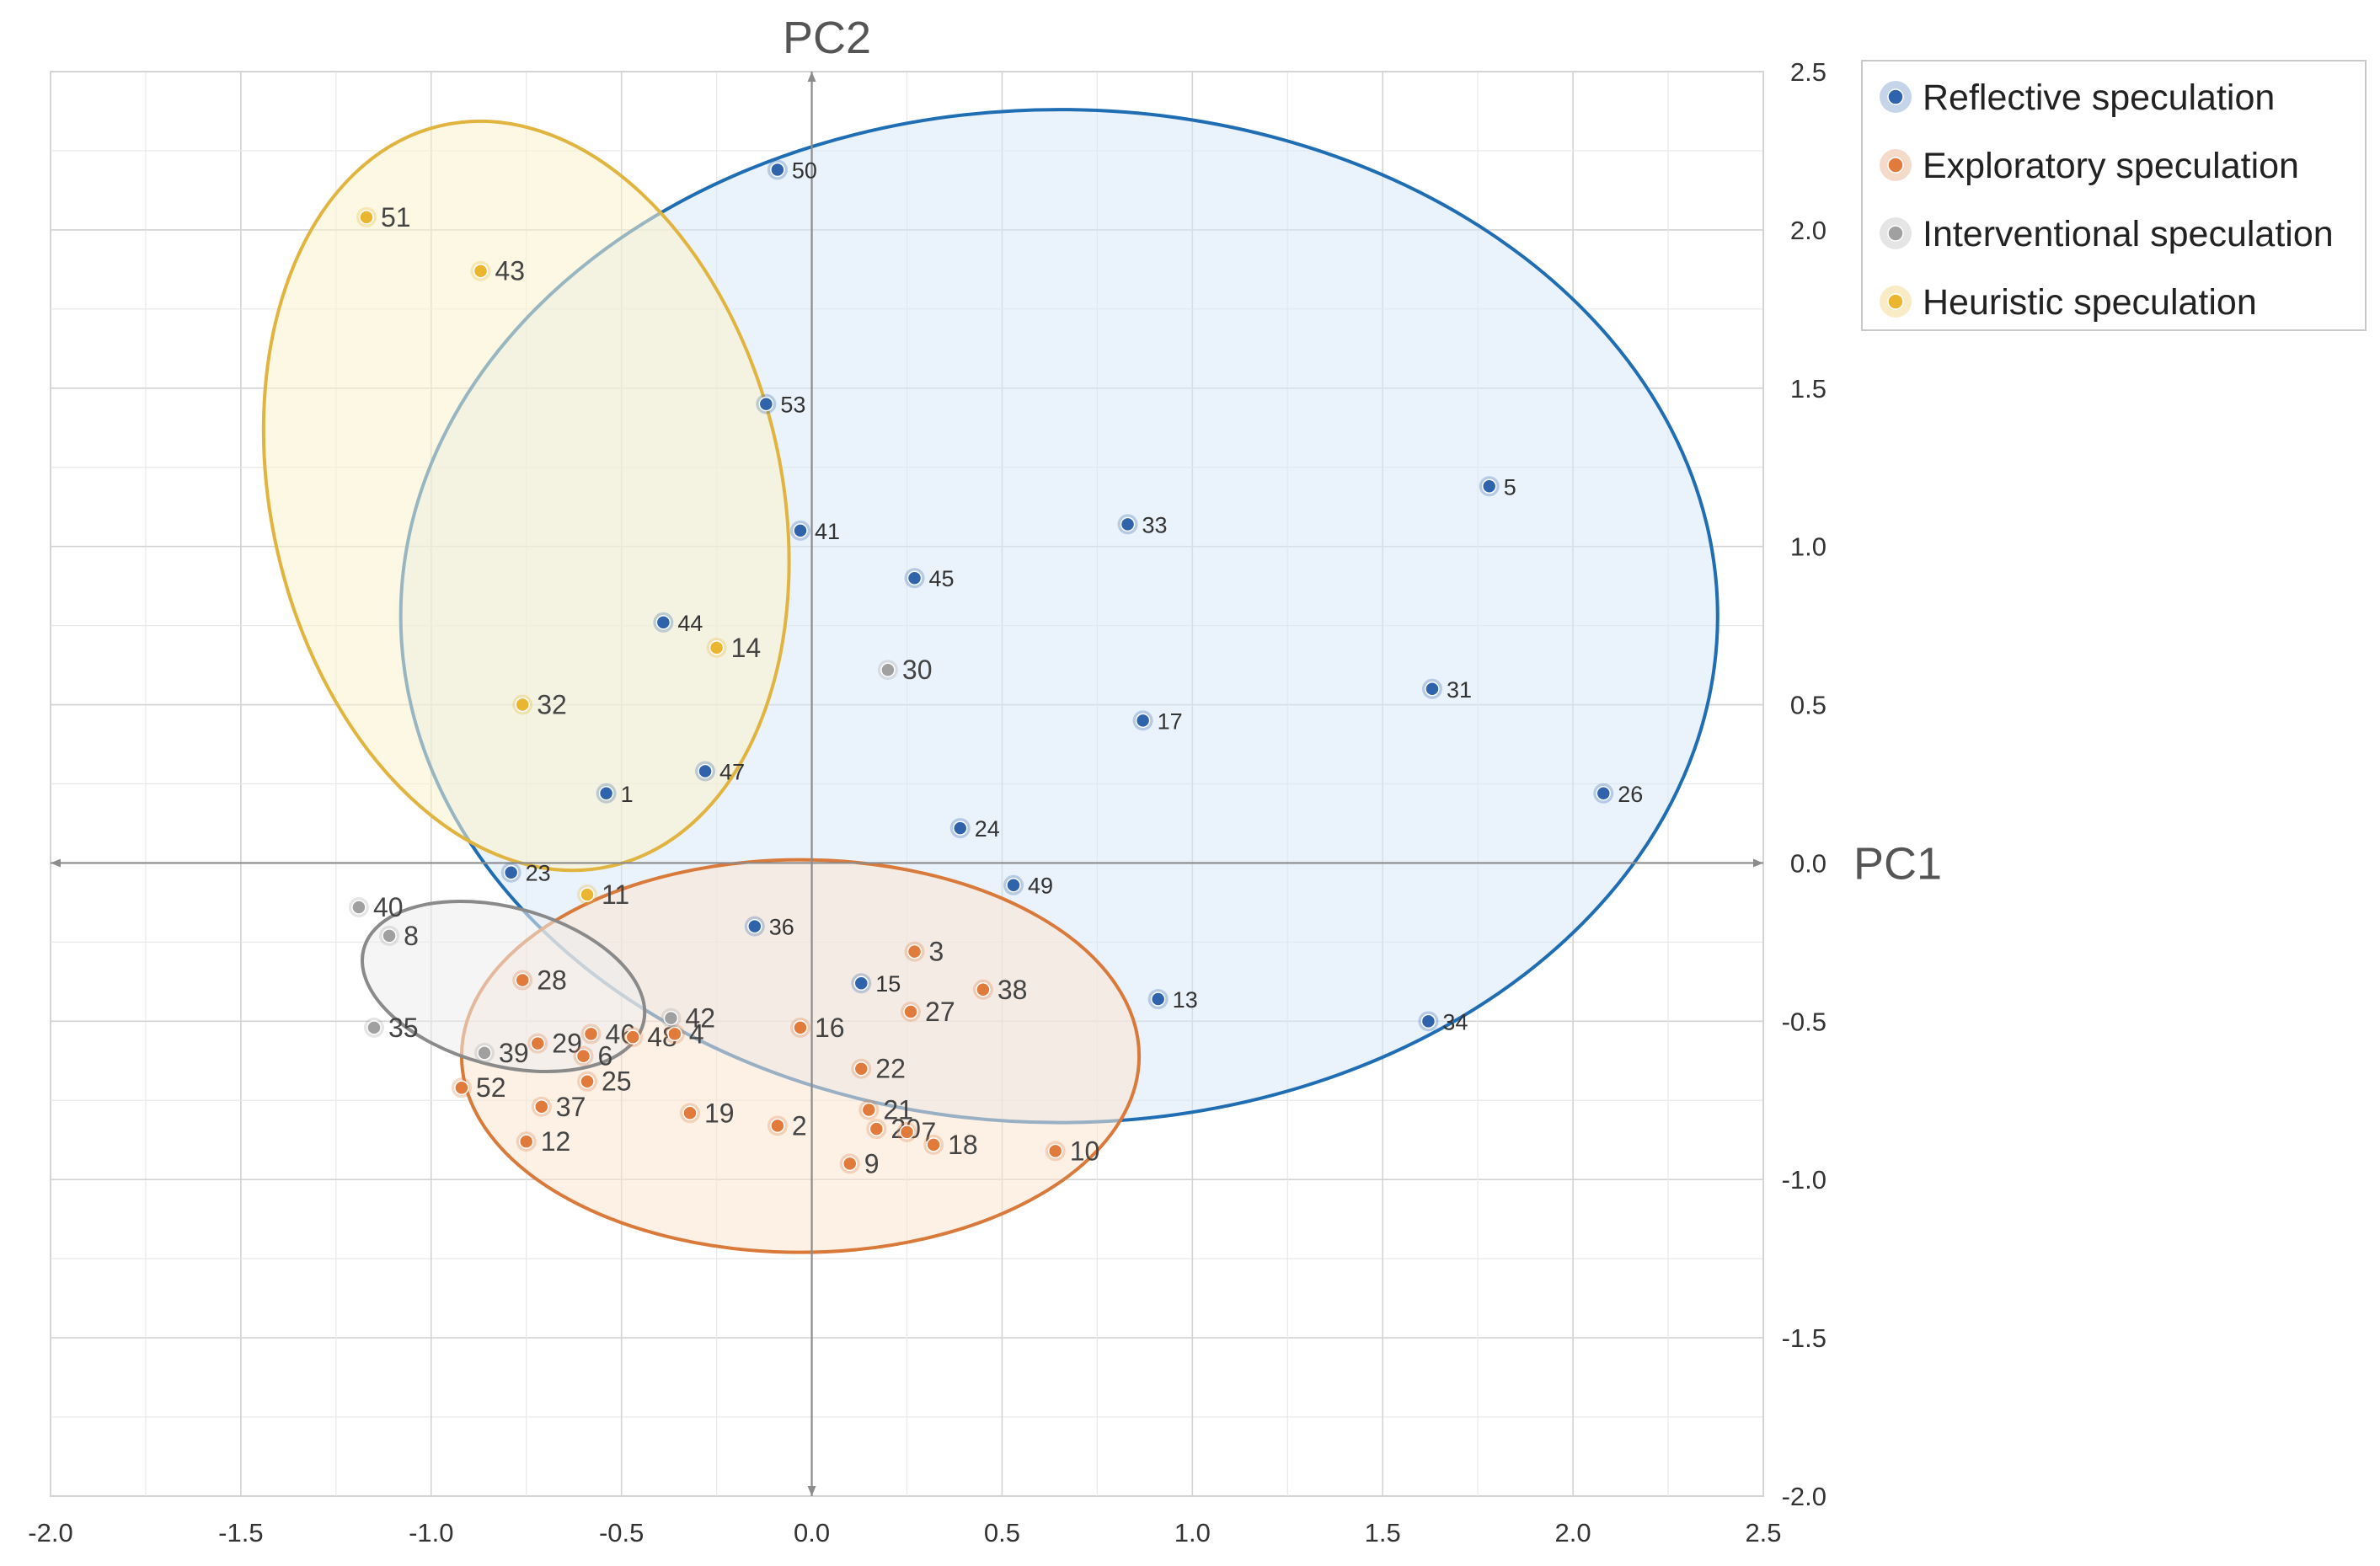 Image resolution: width=2380 pixels, height=1566 pixels. What do you see at coordinates (431, 1532) in the screenshot?
I see `x-tick-label: -1.0` at bounding box center [431, 1532].